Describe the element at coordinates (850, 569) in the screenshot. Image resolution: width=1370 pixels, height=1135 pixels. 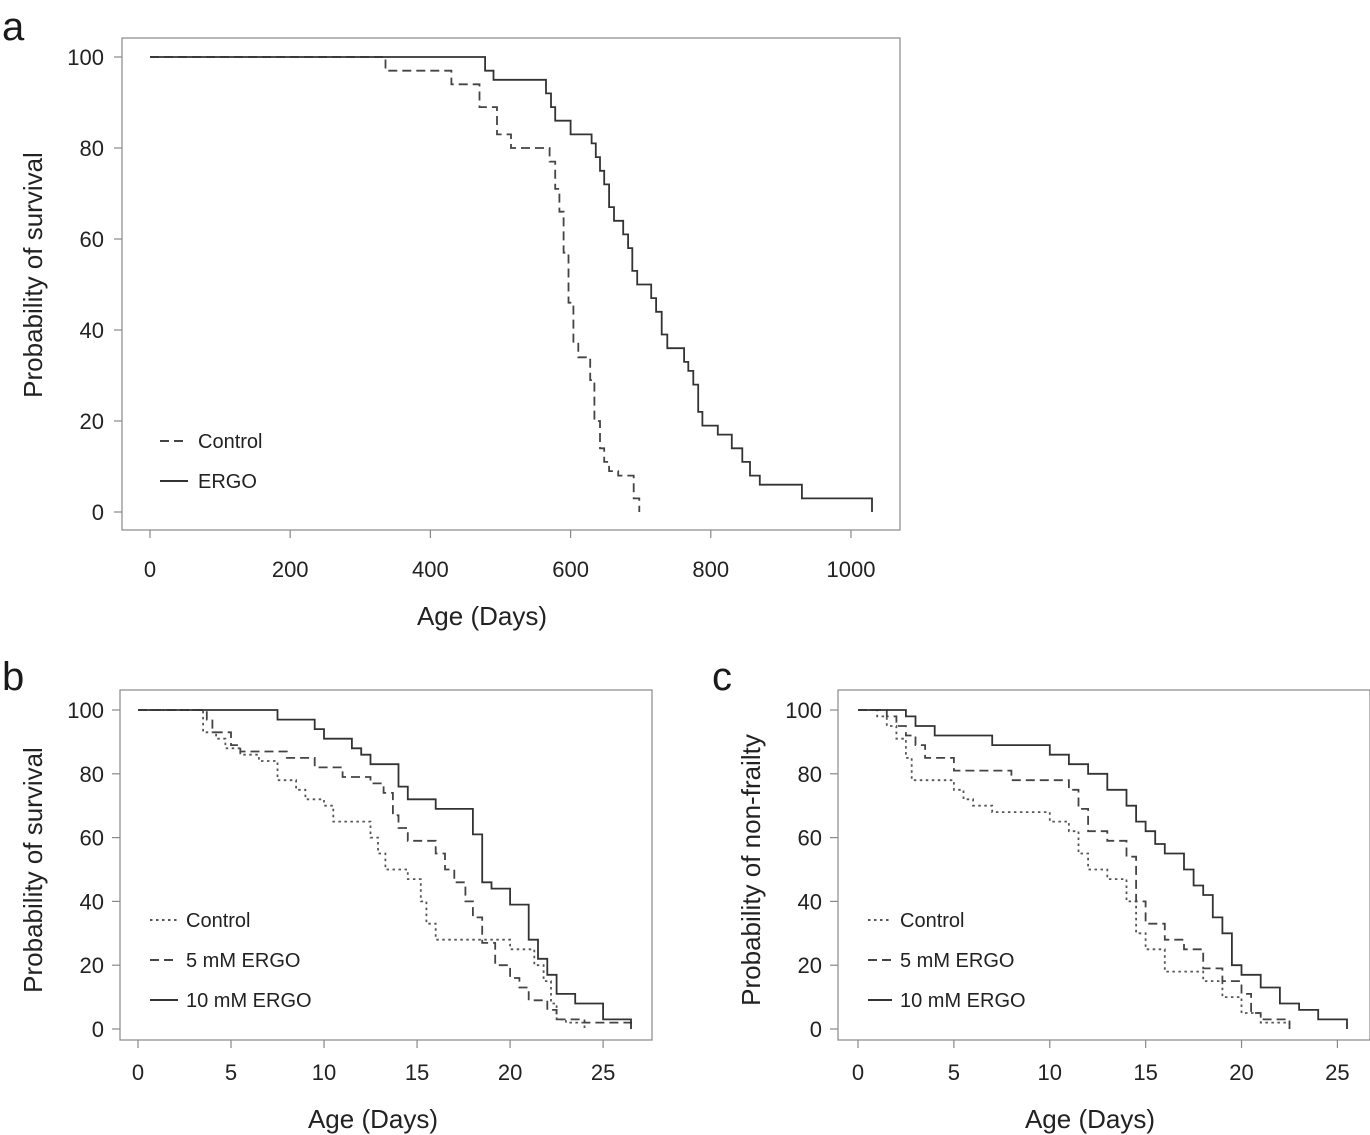
I see `x-tick-label: 1000` at that location.